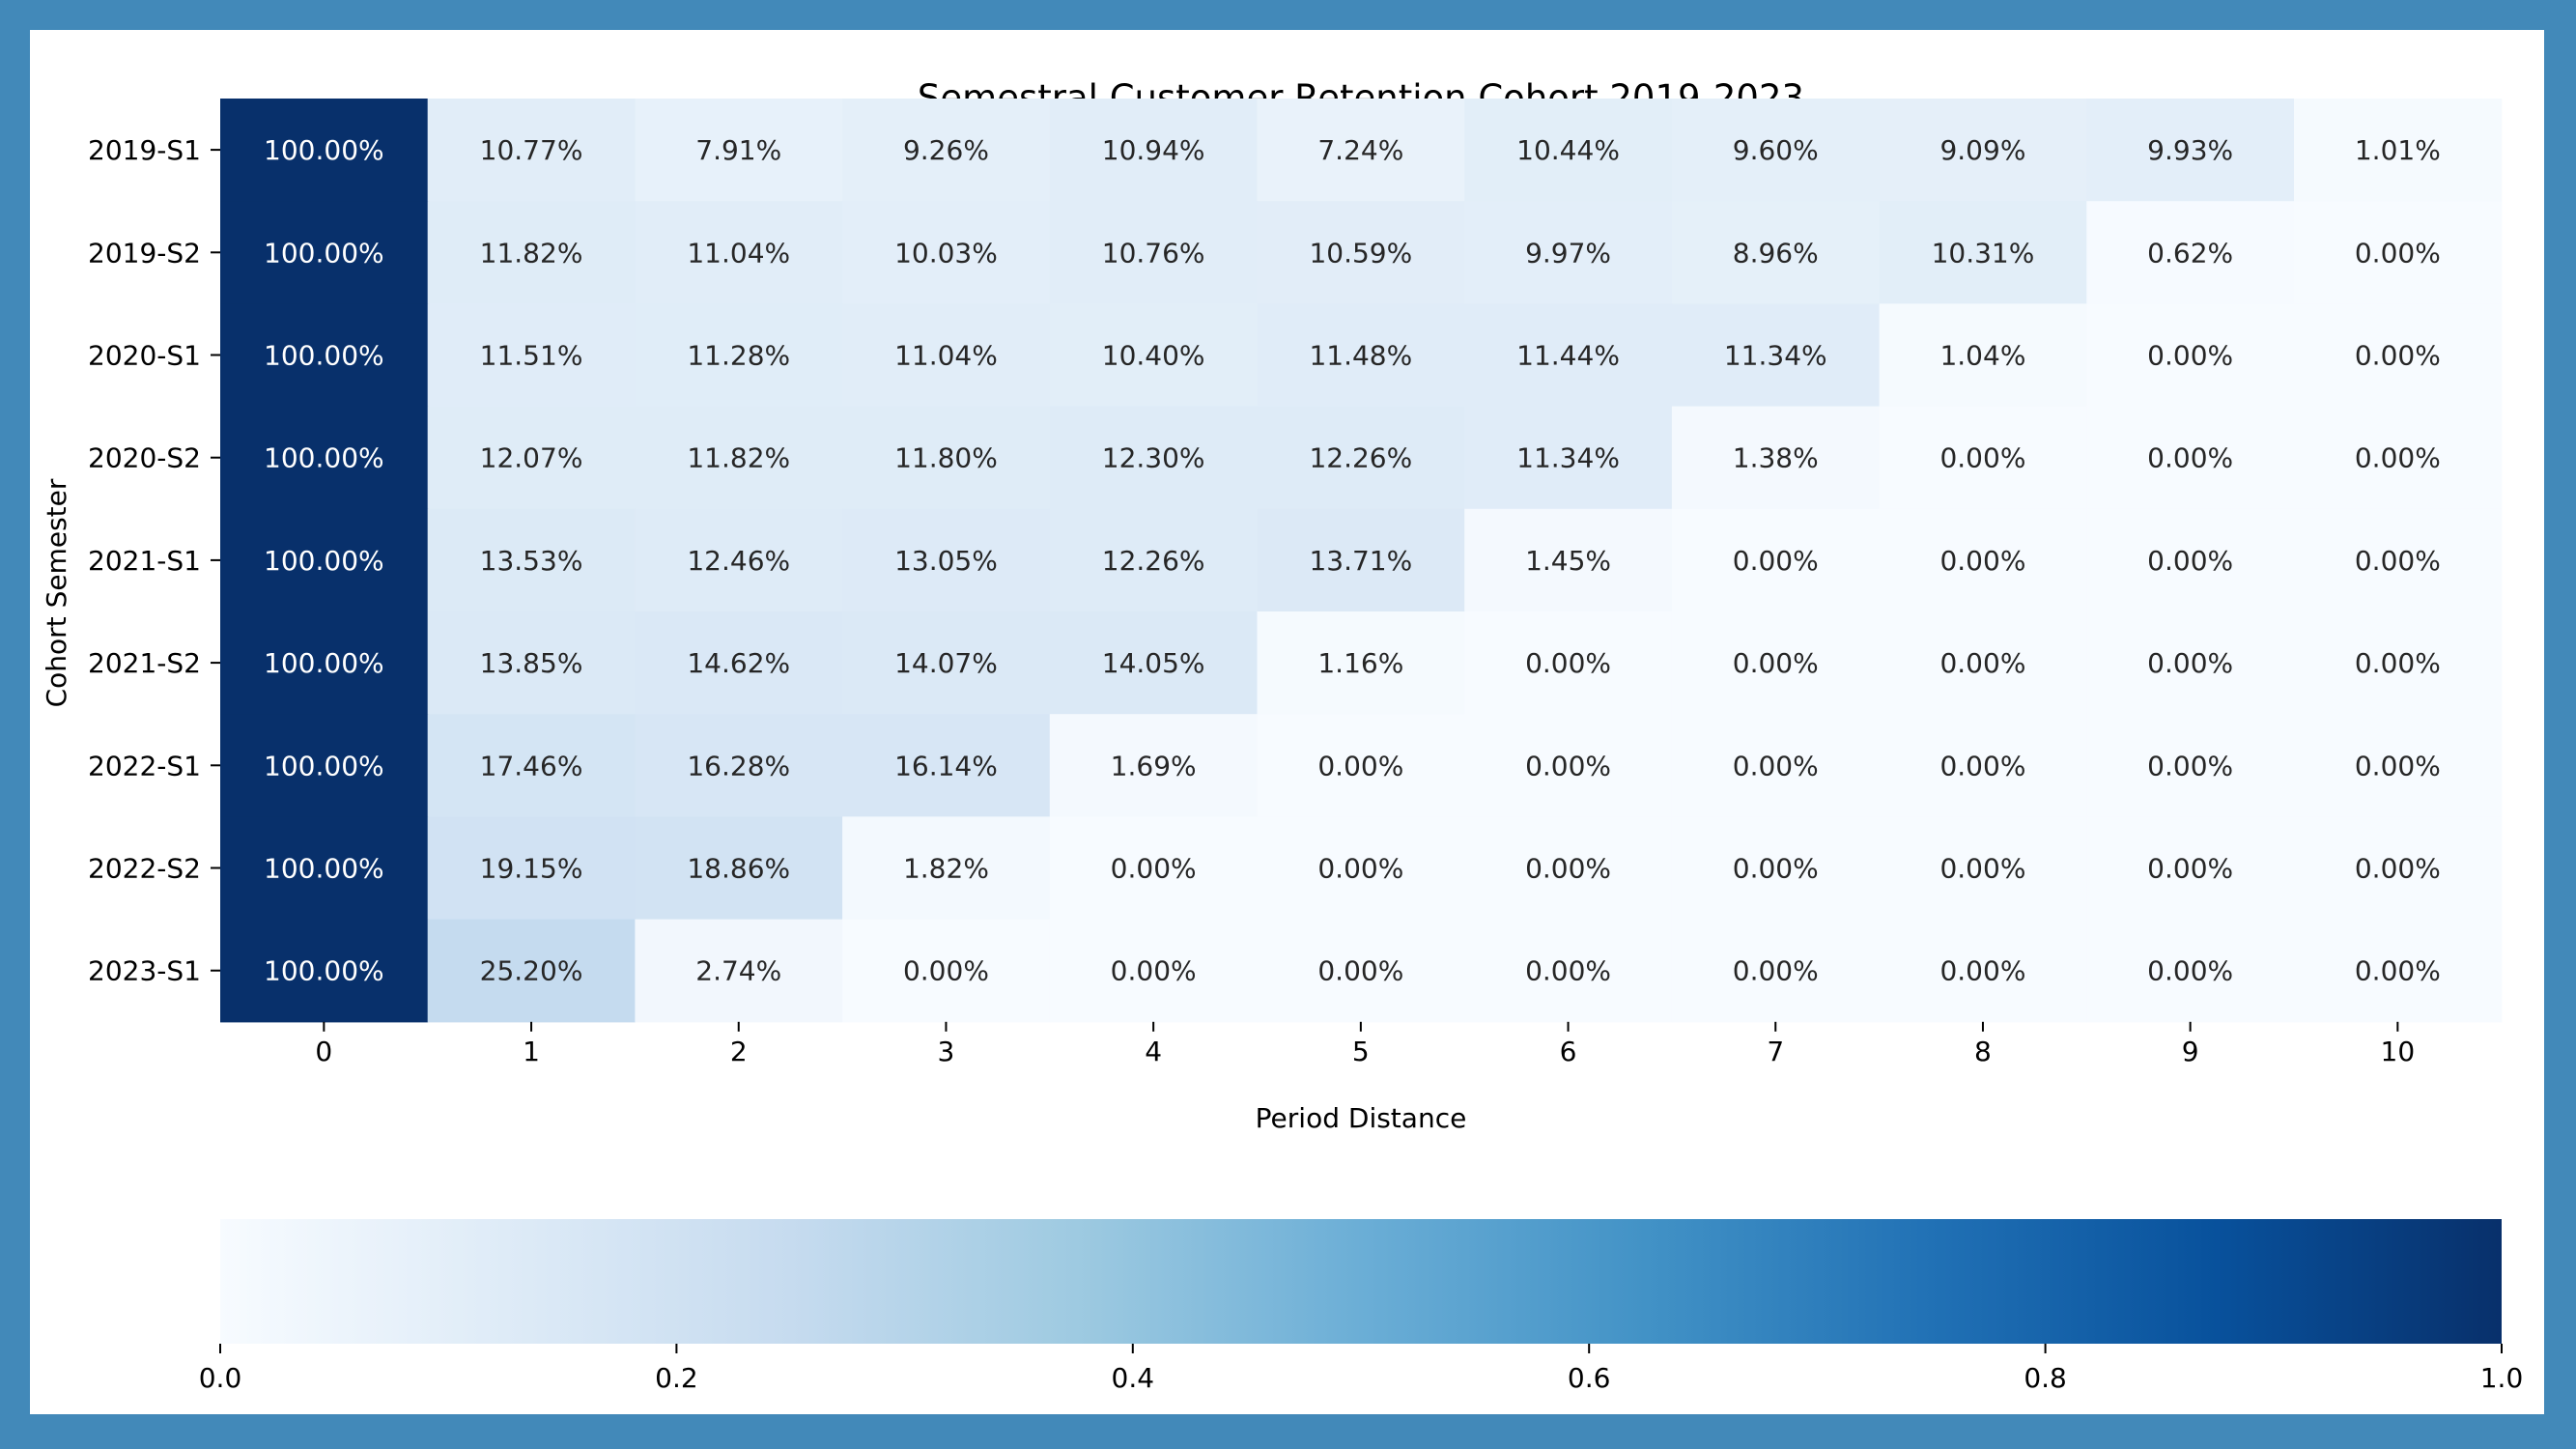  I want to click on cell-value-label: 1.69%, so click(1154, 765).